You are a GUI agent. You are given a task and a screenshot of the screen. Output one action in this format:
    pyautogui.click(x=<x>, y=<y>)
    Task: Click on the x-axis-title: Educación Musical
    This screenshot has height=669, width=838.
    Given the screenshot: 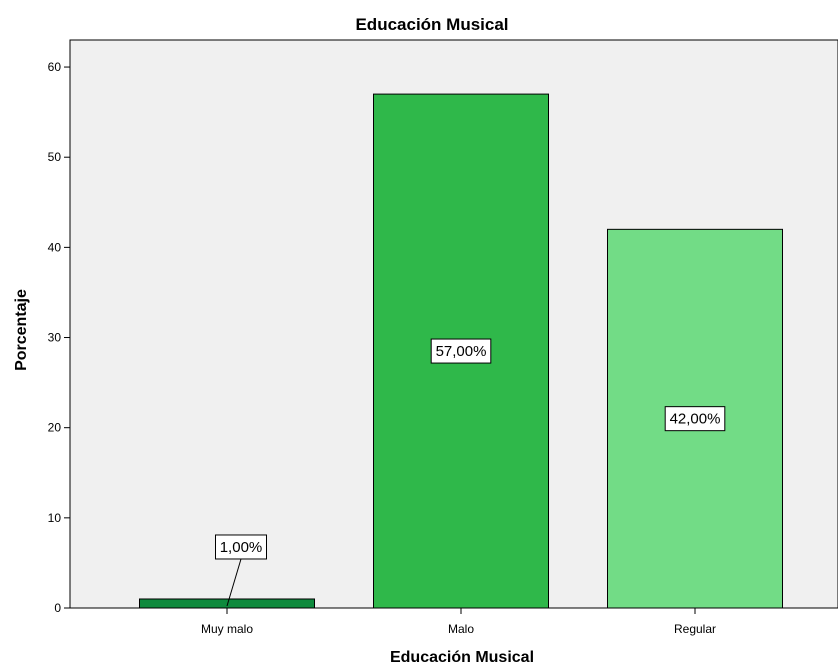 What is the action you would take?
    pyautogui.click(x=462, y=657)
    